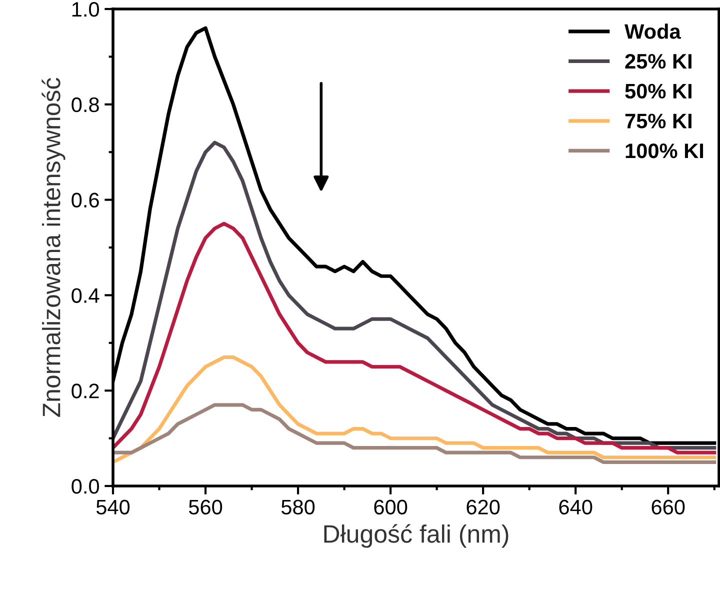 This screenshot has height=601, width=720. What do you see at coordinates (483, 507) in the screenshot?
I see `x-tick-label: 620` at bounding box center [483, 507].